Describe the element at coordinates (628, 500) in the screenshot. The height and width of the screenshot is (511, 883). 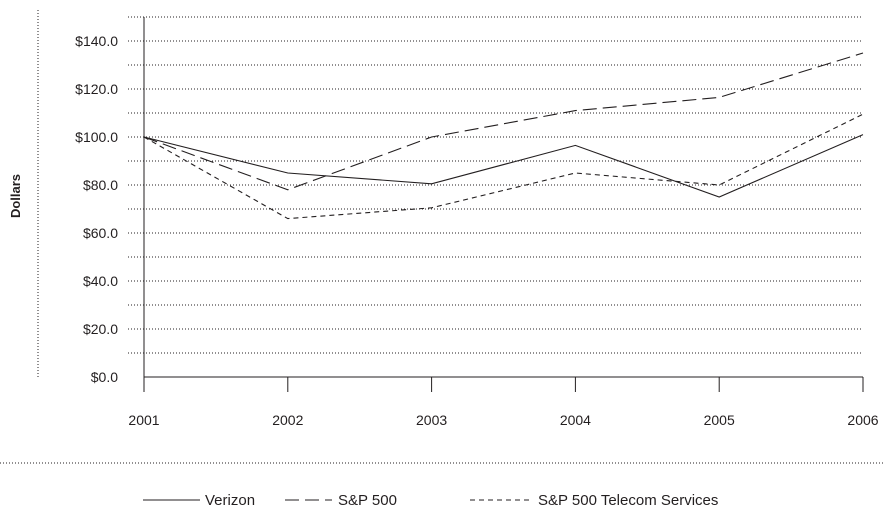
I see `legend-label: S&P 500 Telecom Services` at that location.